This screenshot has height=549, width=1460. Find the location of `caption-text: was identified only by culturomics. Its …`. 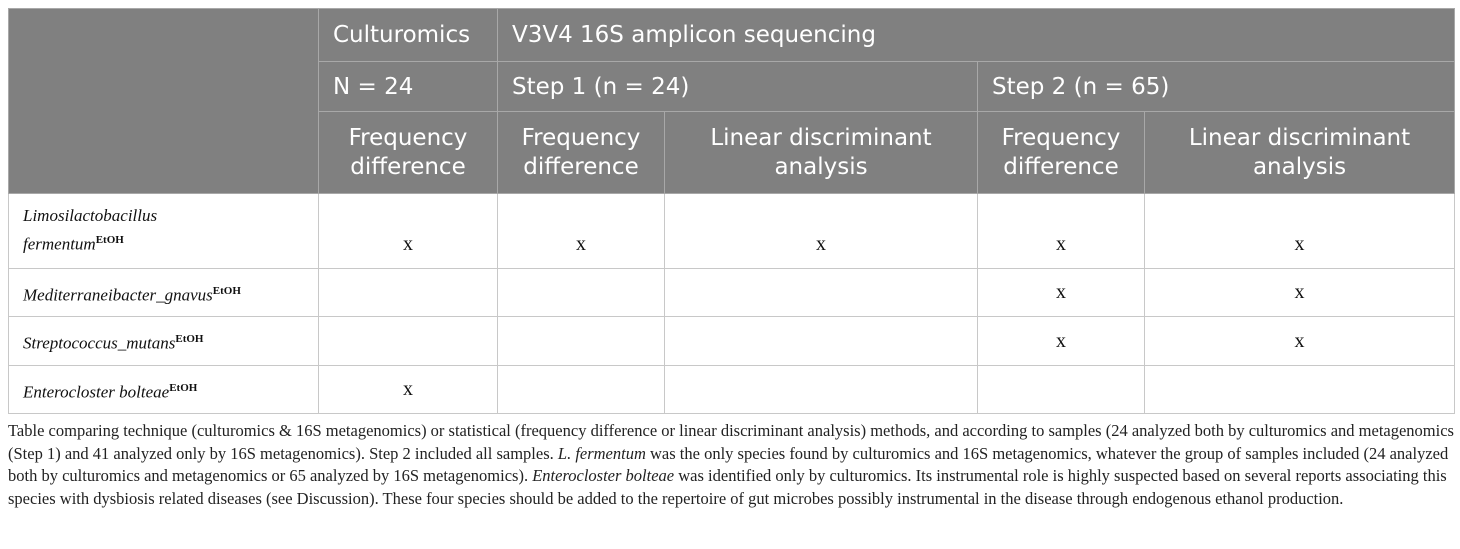

caption-text: was identified only by culturomics. Its … is located at coordinates (727, 487).